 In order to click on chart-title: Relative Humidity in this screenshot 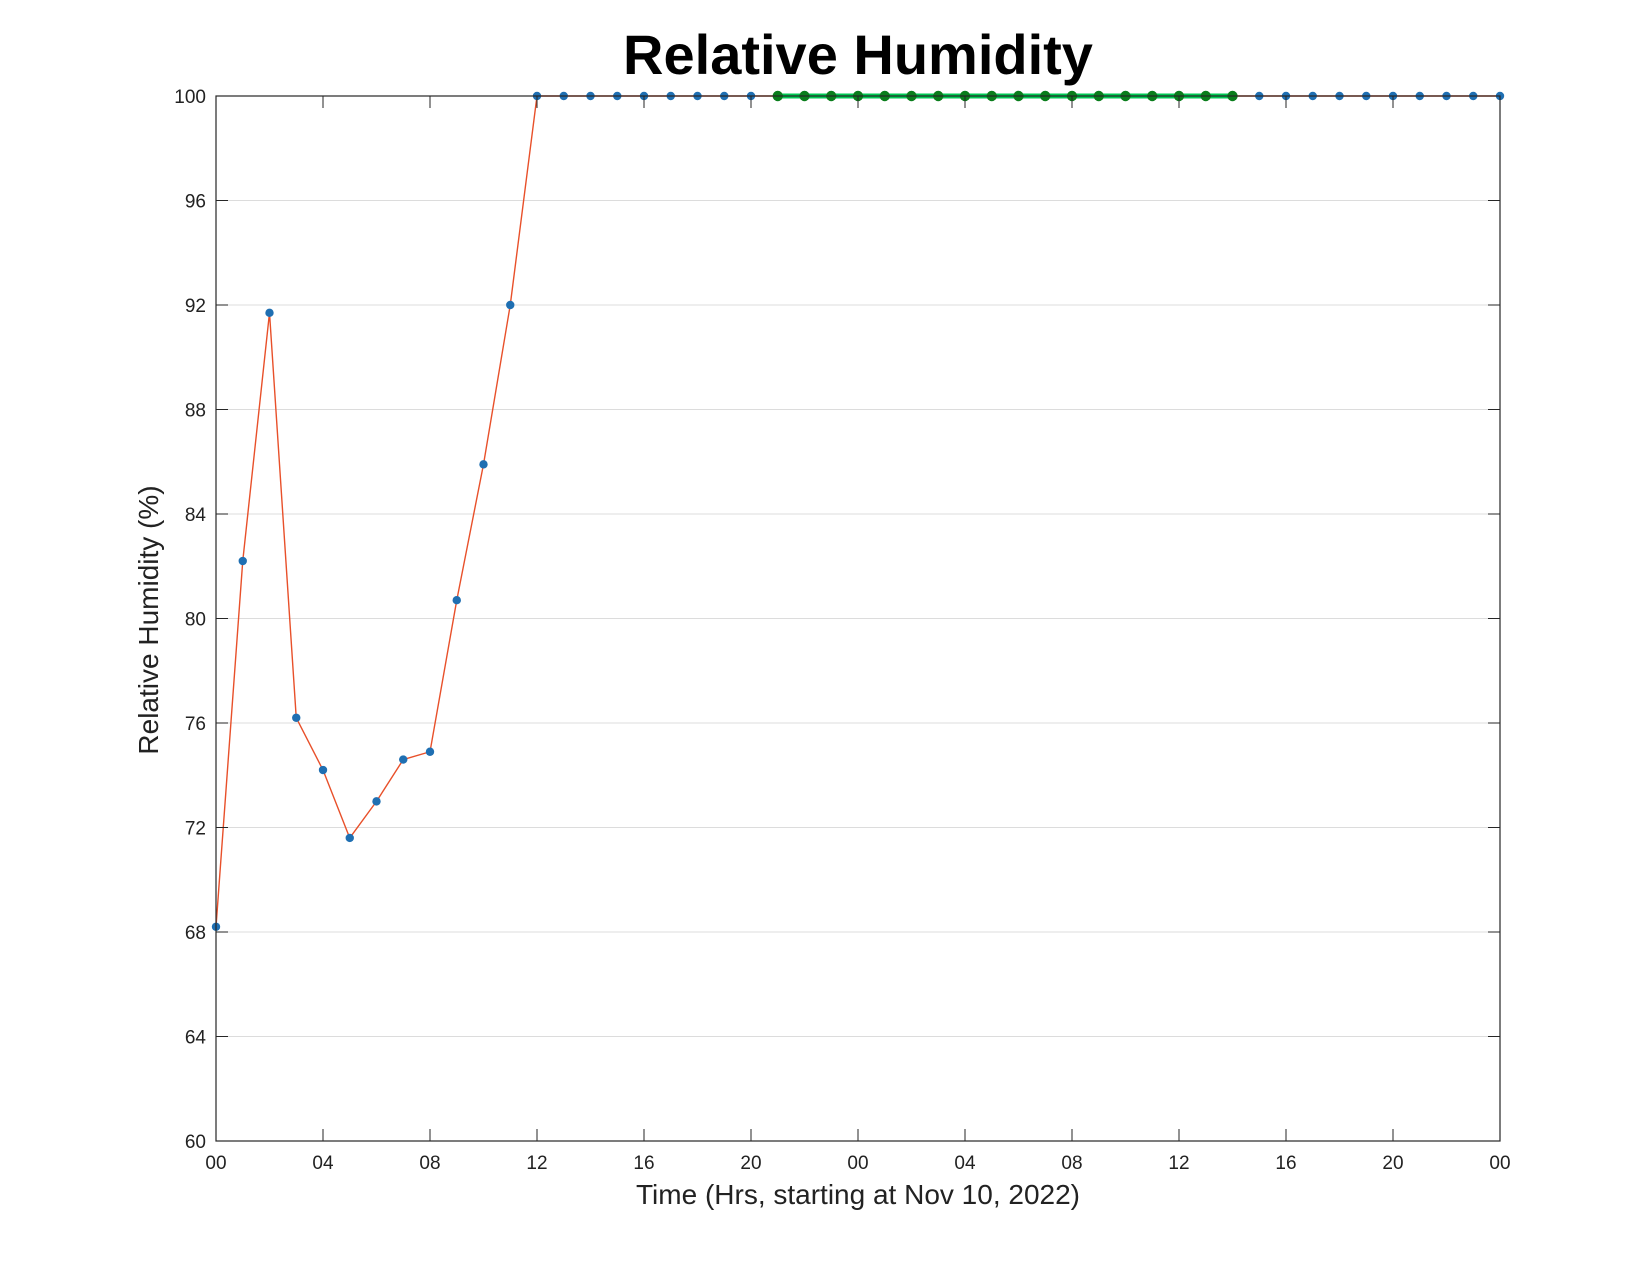, I will do `click(858, 54)`.